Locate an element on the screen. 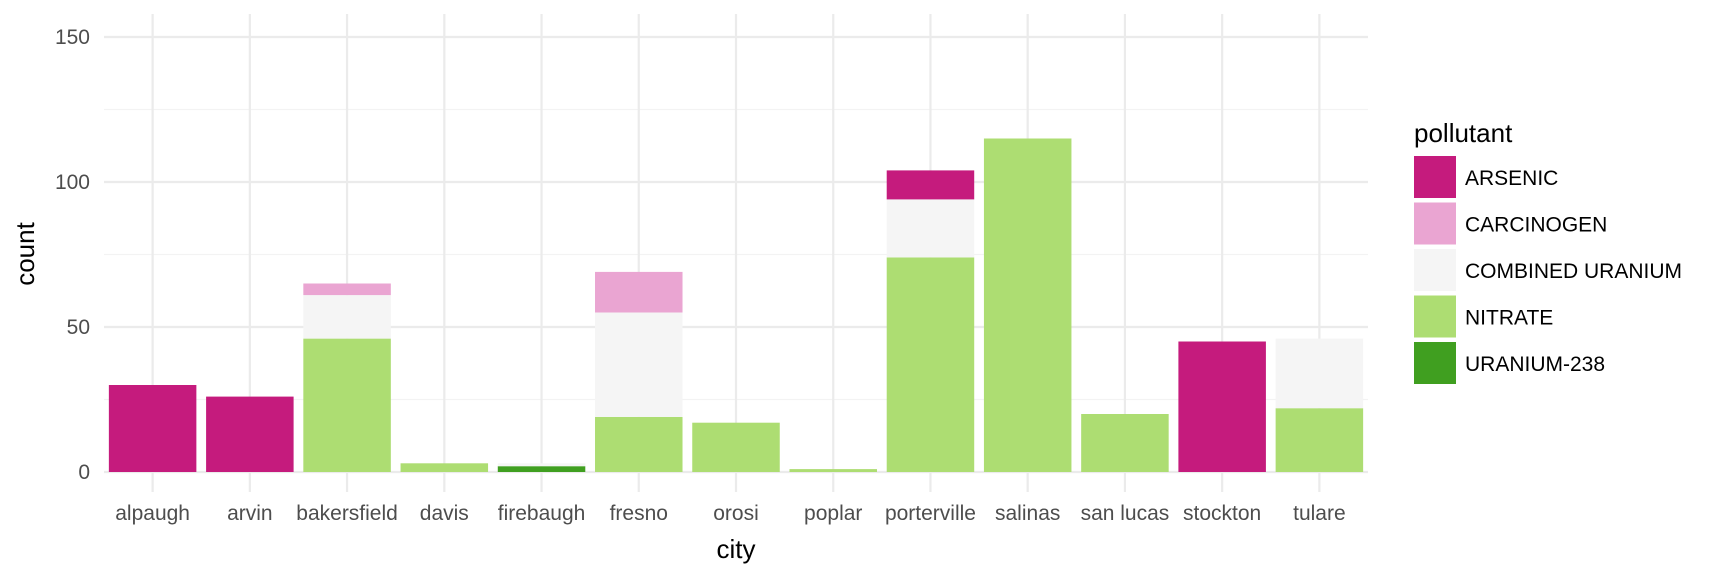  bar-carcinogen-fresno is located at coordinates (639, 292).